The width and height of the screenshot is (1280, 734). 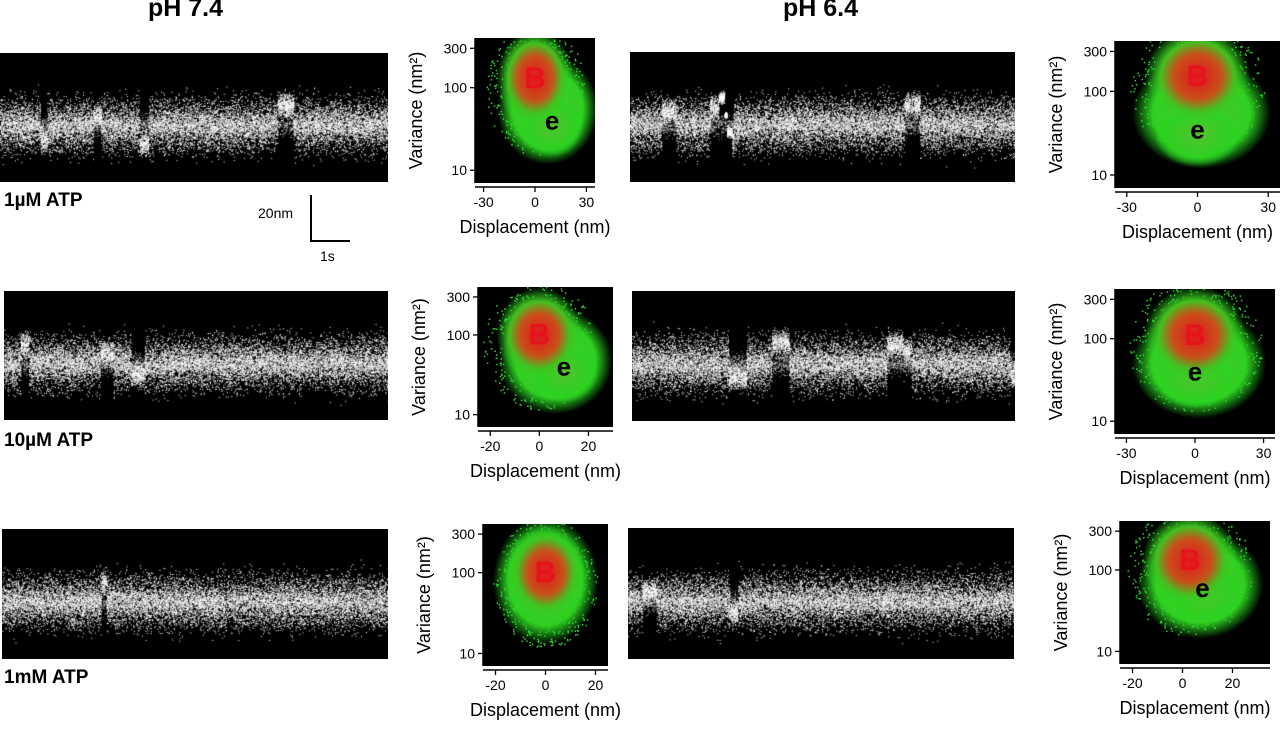 What do you see at coordinates (1195, 337) in the screenshot?
I see `density-b-region` at bounding box center [1195, 337].